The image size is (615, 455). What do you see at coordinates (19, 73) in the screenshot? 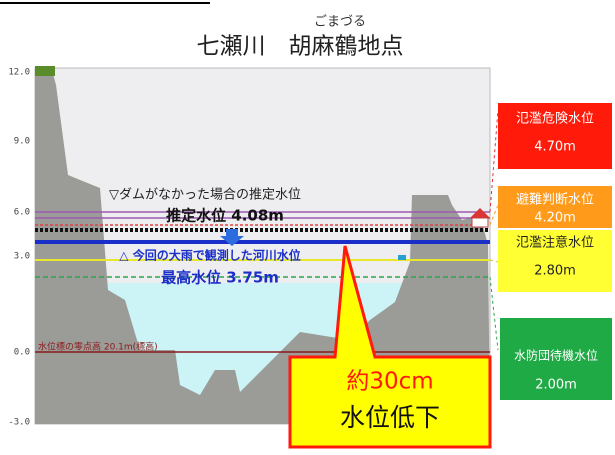
I see `axis-label: 12.0` at bounding box center [19, 73].